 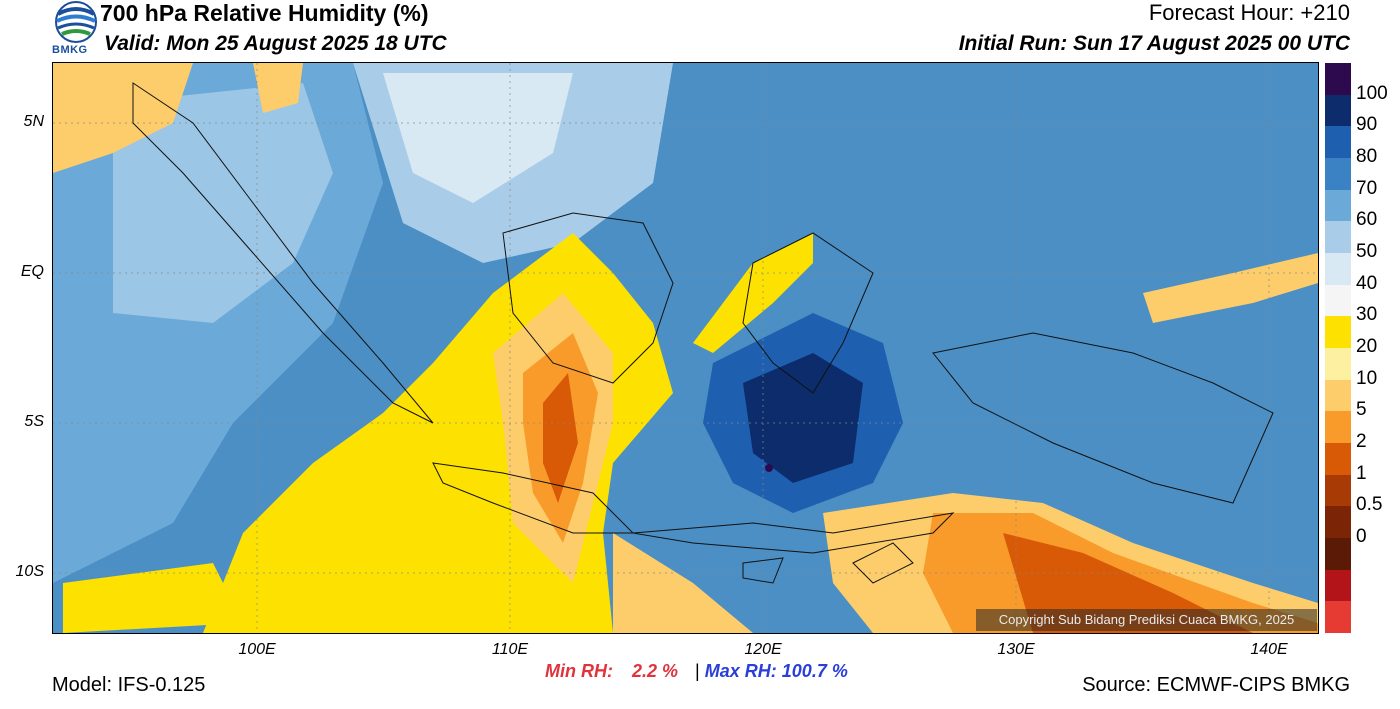 I want to click on lon-label-130e: 130E, so click(x=1016, y=649).